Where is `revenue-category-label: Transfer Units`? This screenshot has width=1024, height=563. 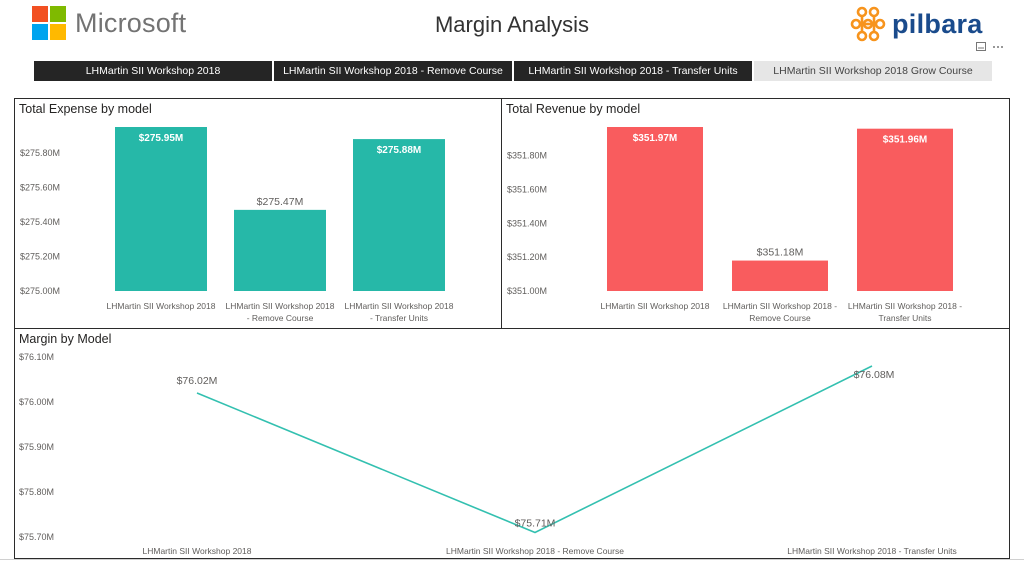
revenue-category-label: Transfer Units is located at coordinates (904, 318).